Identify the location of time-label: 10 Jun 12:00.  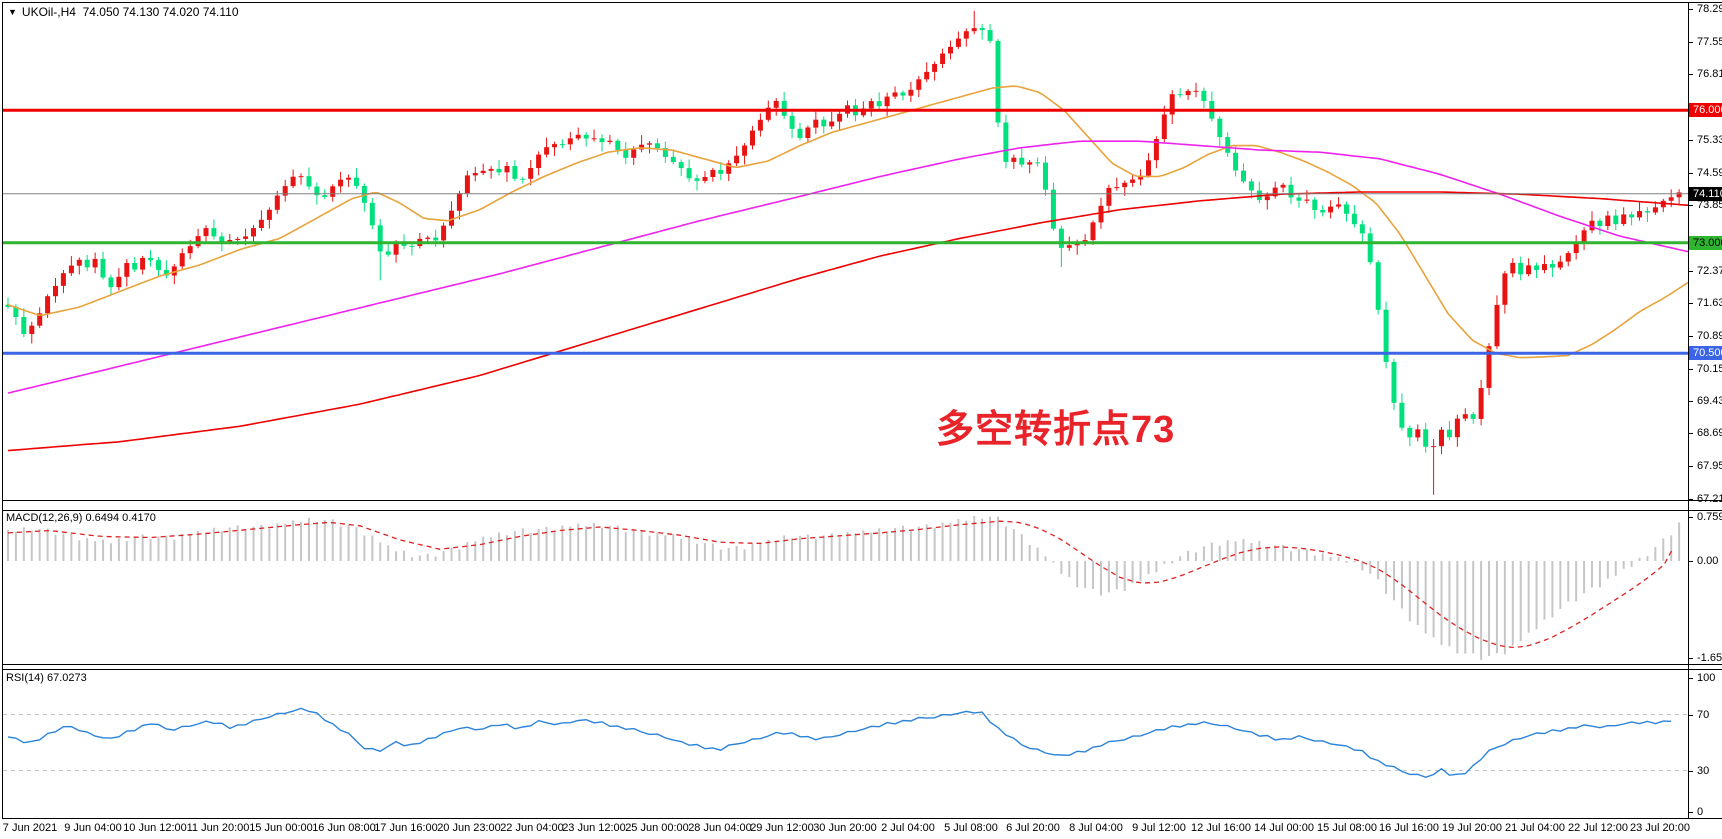
(155, 828).